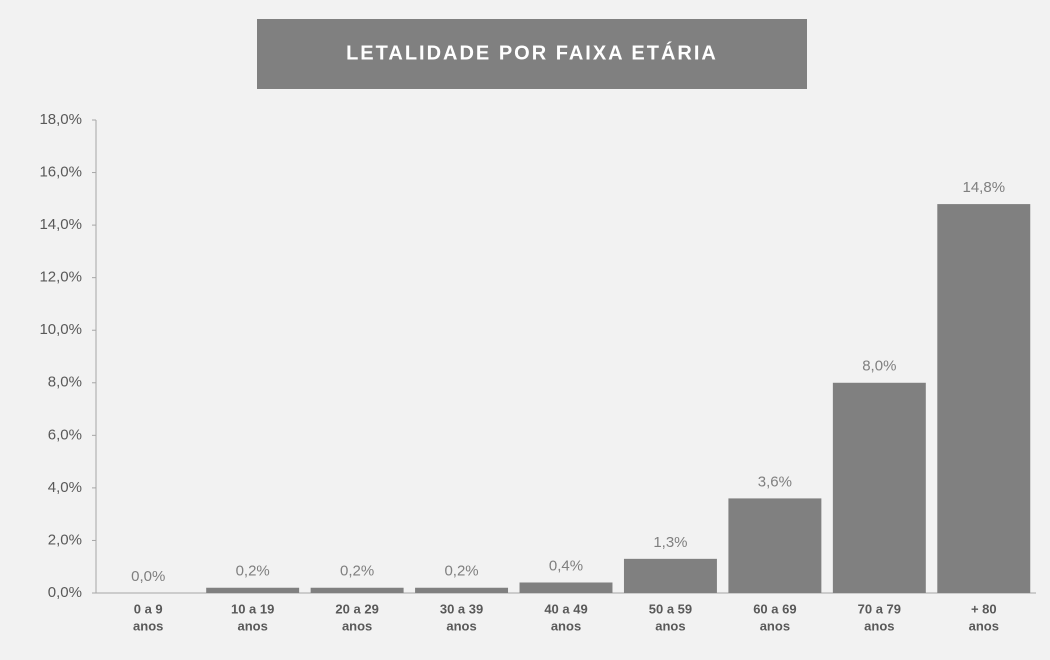  What do you see at coordinates (60, 224) in the screenshot?
I see `y-tick-label: 14,0%` at bounding box center [60, 224].